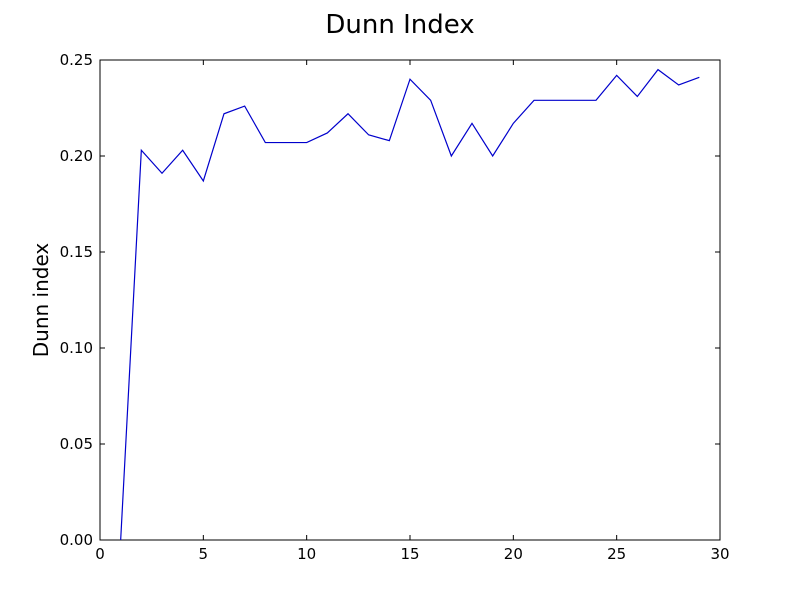 The width and height of the screenshot is (800, 600). Describe the element at coordinates (399, 25) in the screenshot. I see `chart-title: Dunn Index` at that location.